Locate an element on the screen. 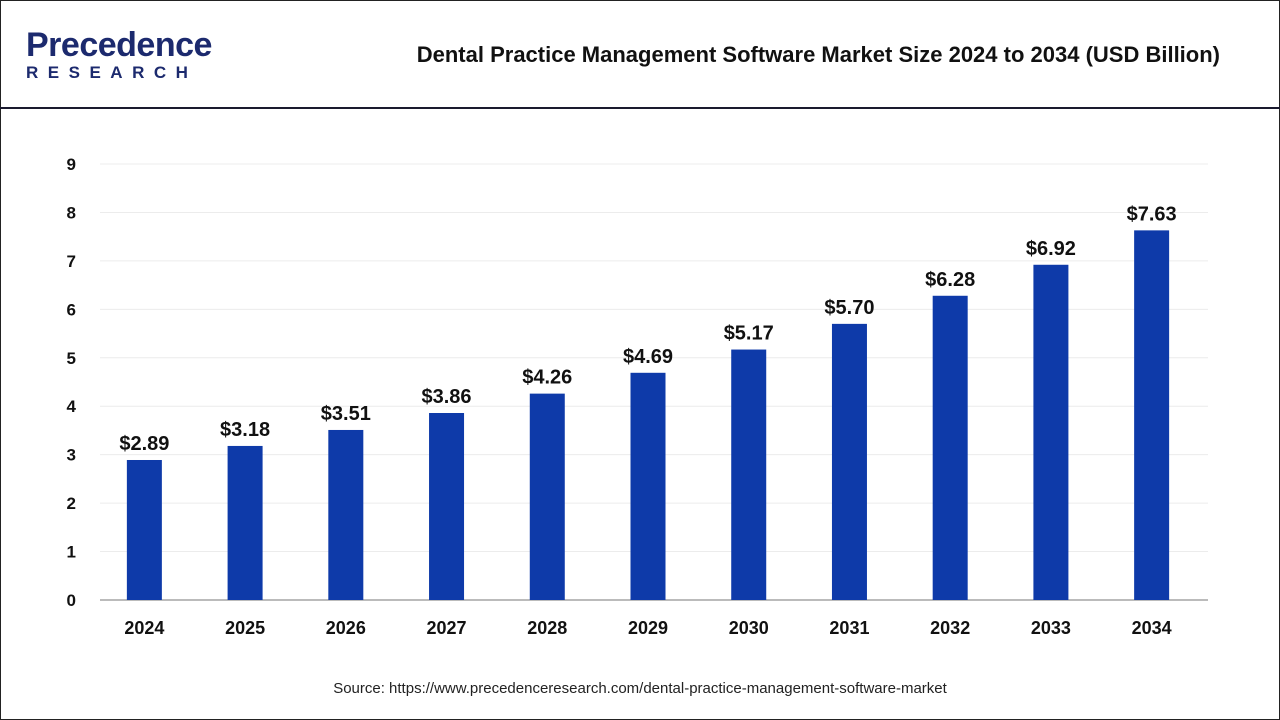 Image resolution: width=1280 pixels, height=720 pixels. y-tick-label: 6 is located at coordinates (71, 309).